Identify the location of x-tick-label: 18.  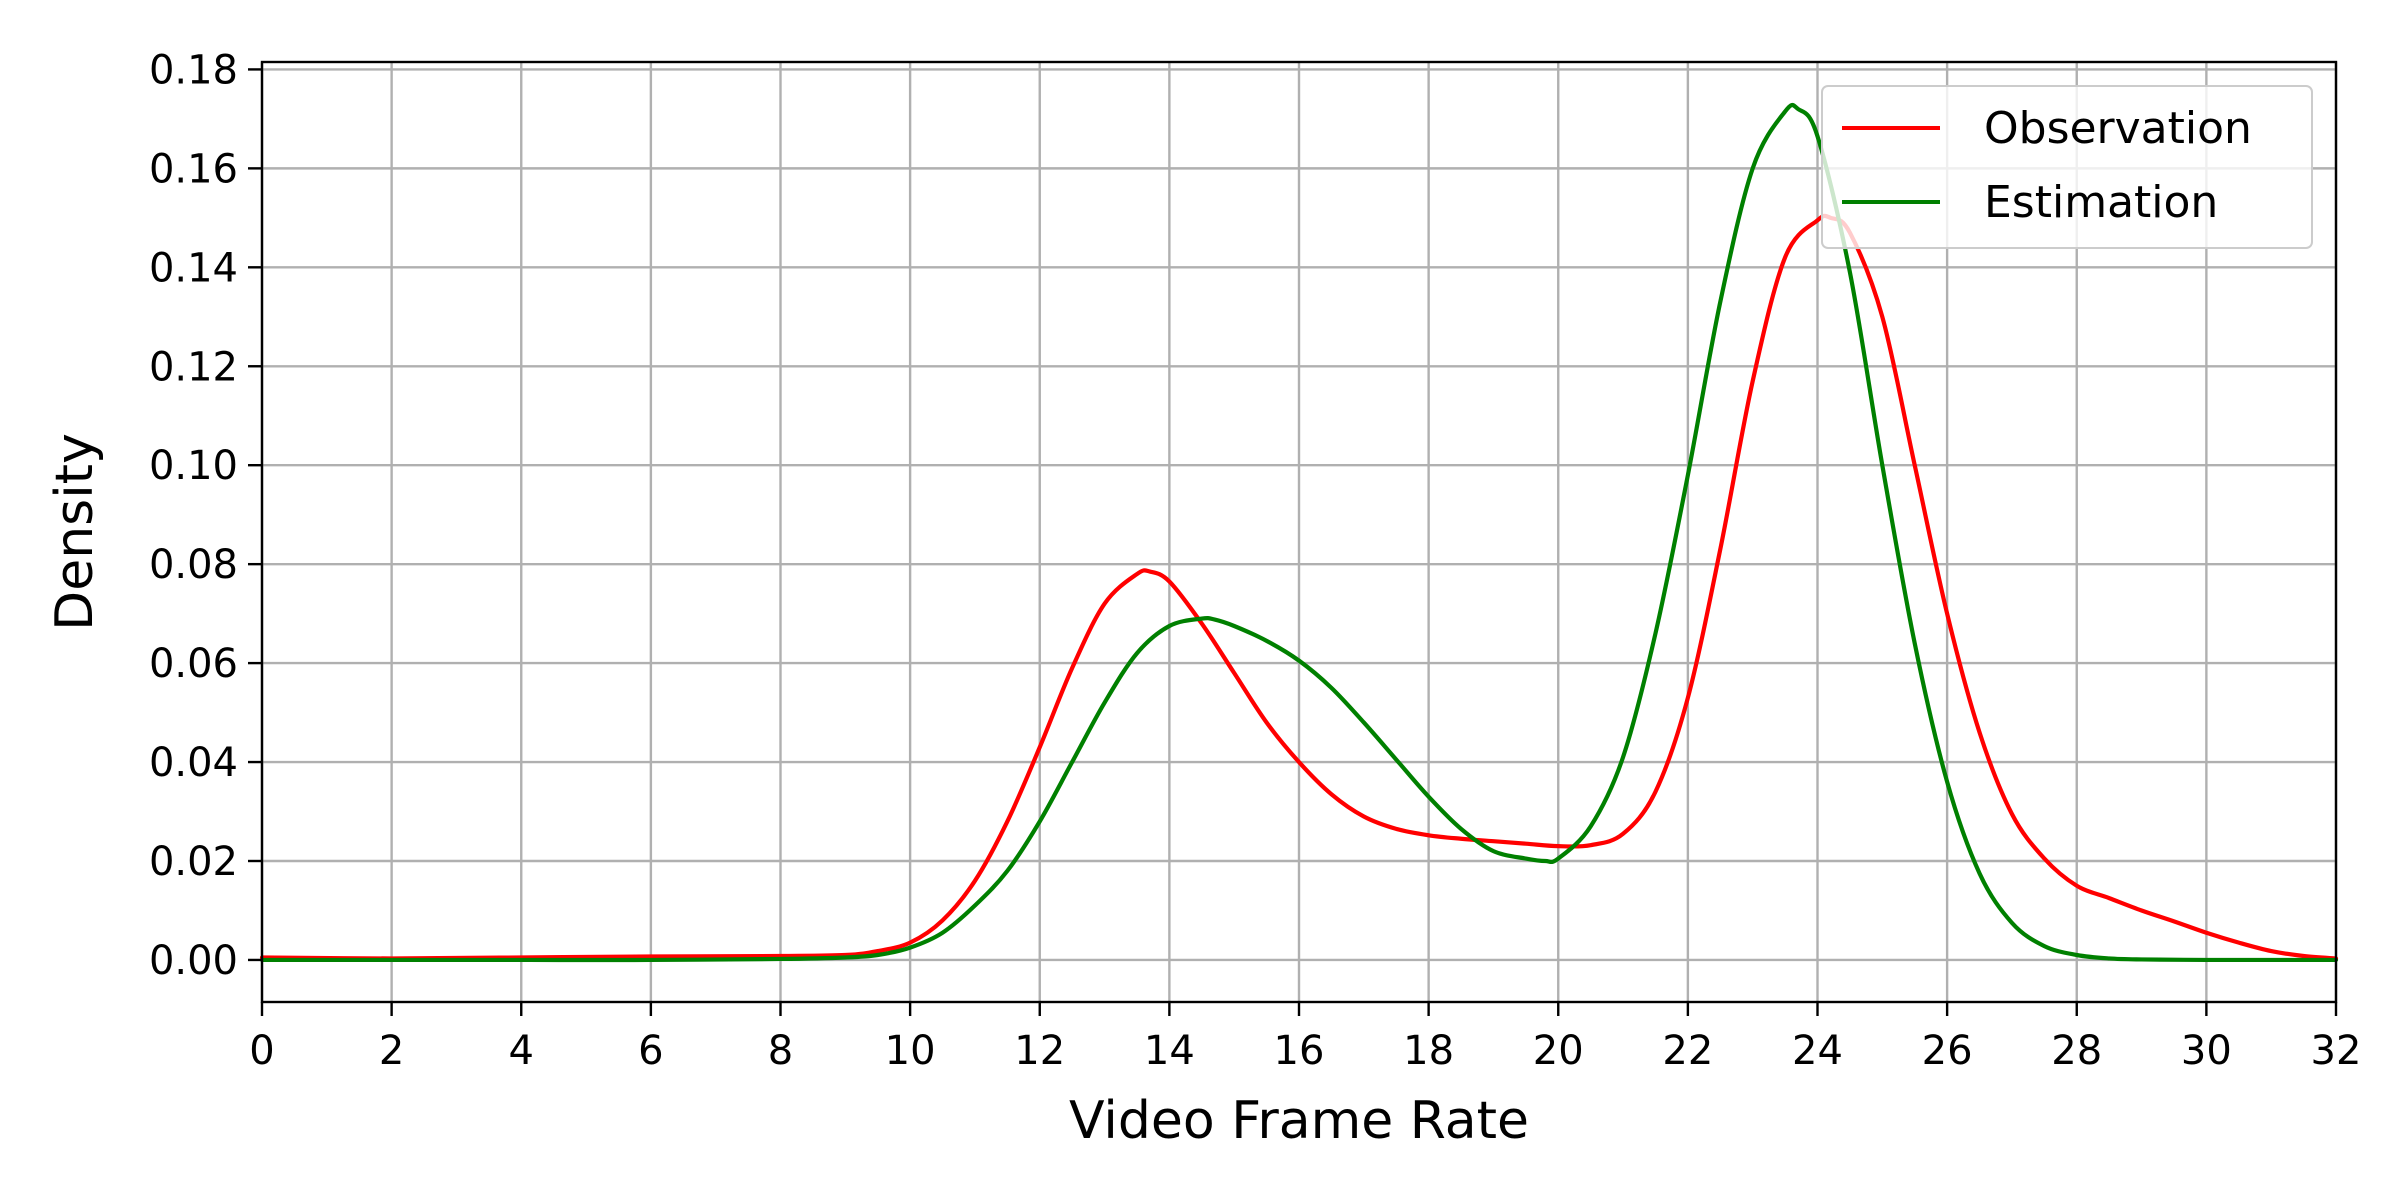
(1428, 1051).